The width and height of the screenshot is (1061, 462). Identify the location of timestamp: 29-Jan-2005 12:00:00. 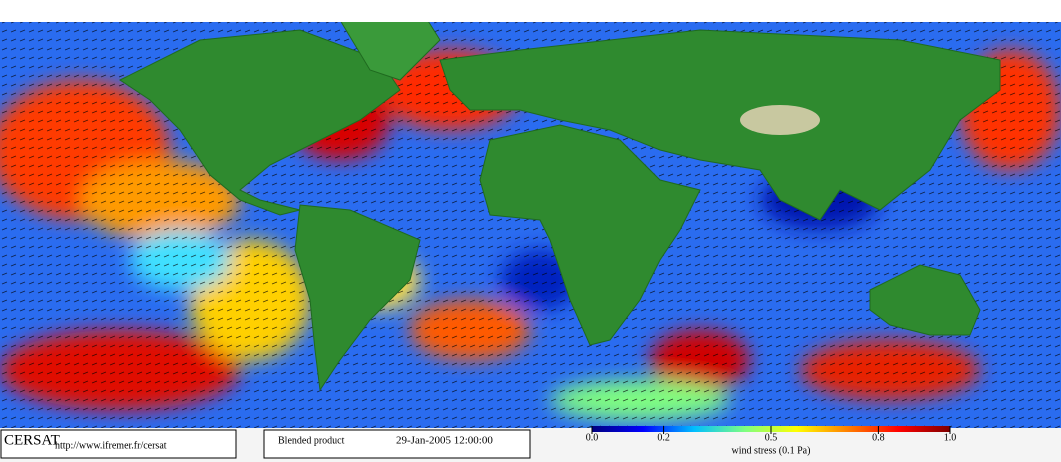
(444, 441).